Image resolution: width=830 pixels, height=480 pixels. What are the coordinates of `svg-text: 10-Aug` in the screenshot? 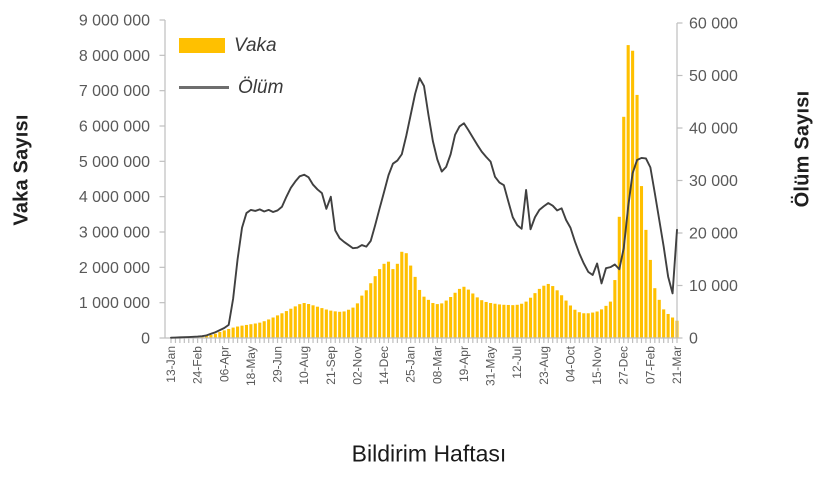 It's located at (304, 365).